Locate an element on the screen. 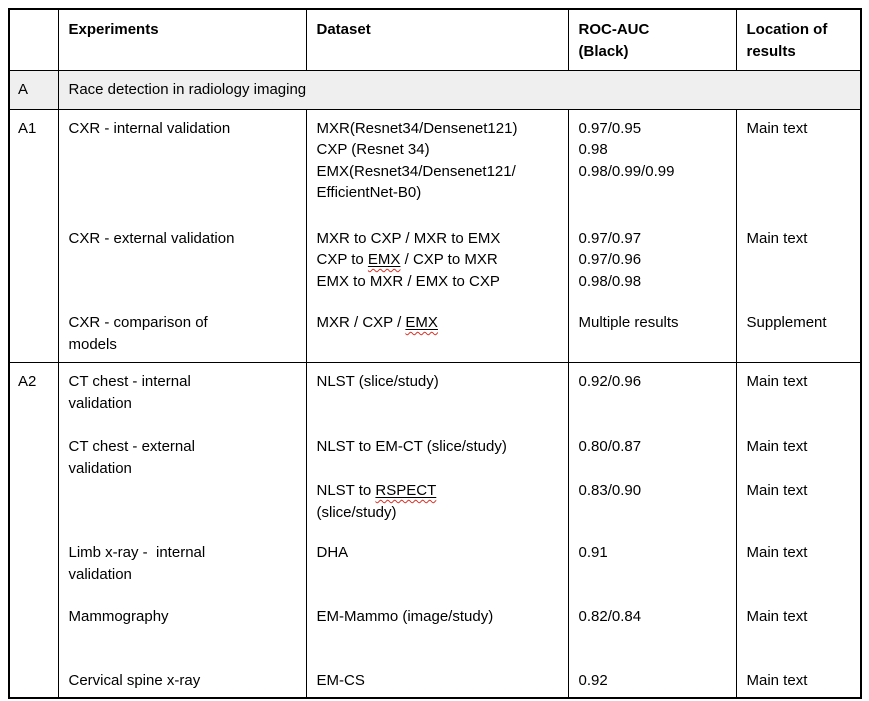 The height and width of the screenshot is (701, 869). cell-line: NLST to EM-CT (slice/study) is located at coordinates (411, 446).